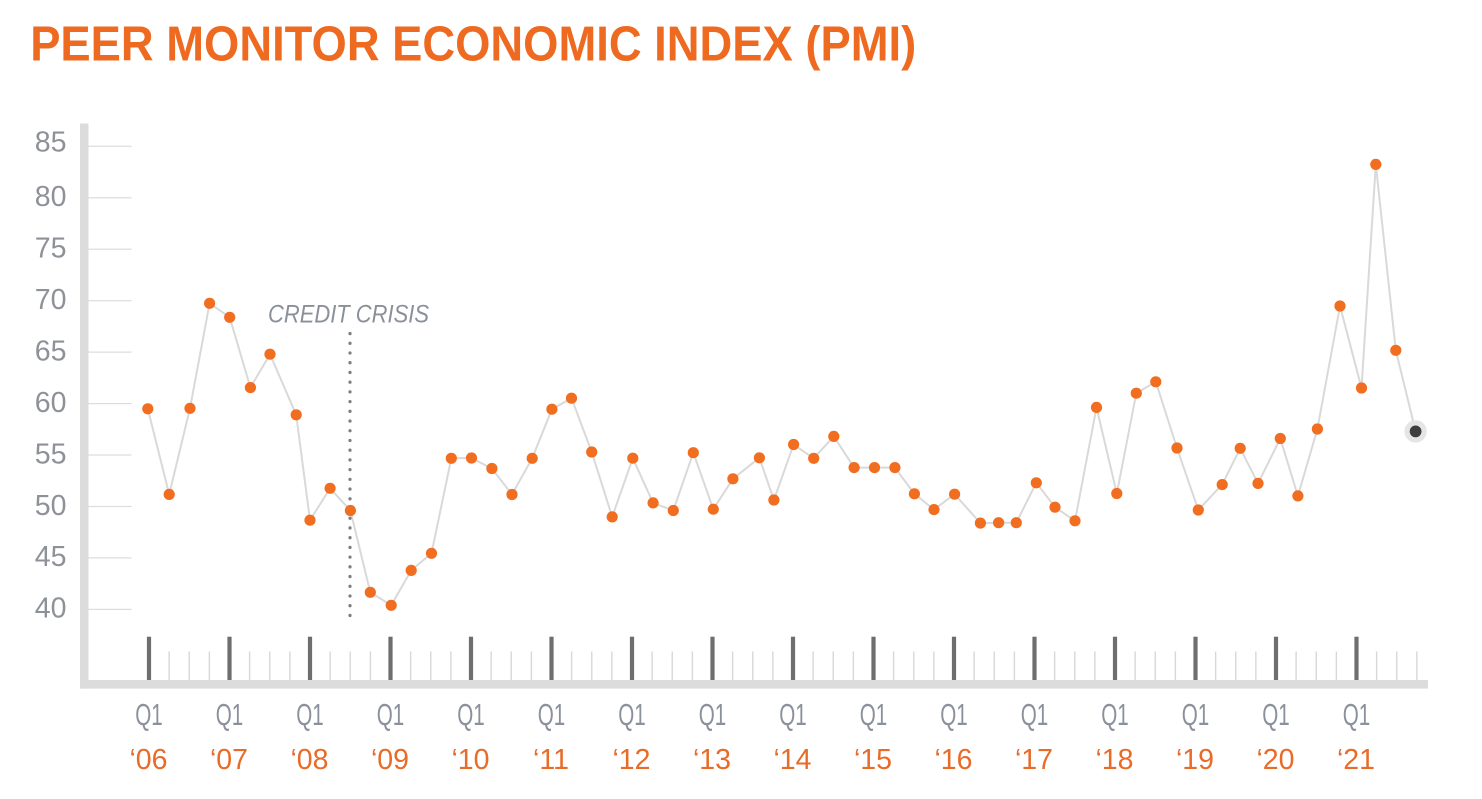 The image size is (1482, 799). Describe the element at coordinates (51, 557) in the screenshot. I see `svg-text: 45` at that location.